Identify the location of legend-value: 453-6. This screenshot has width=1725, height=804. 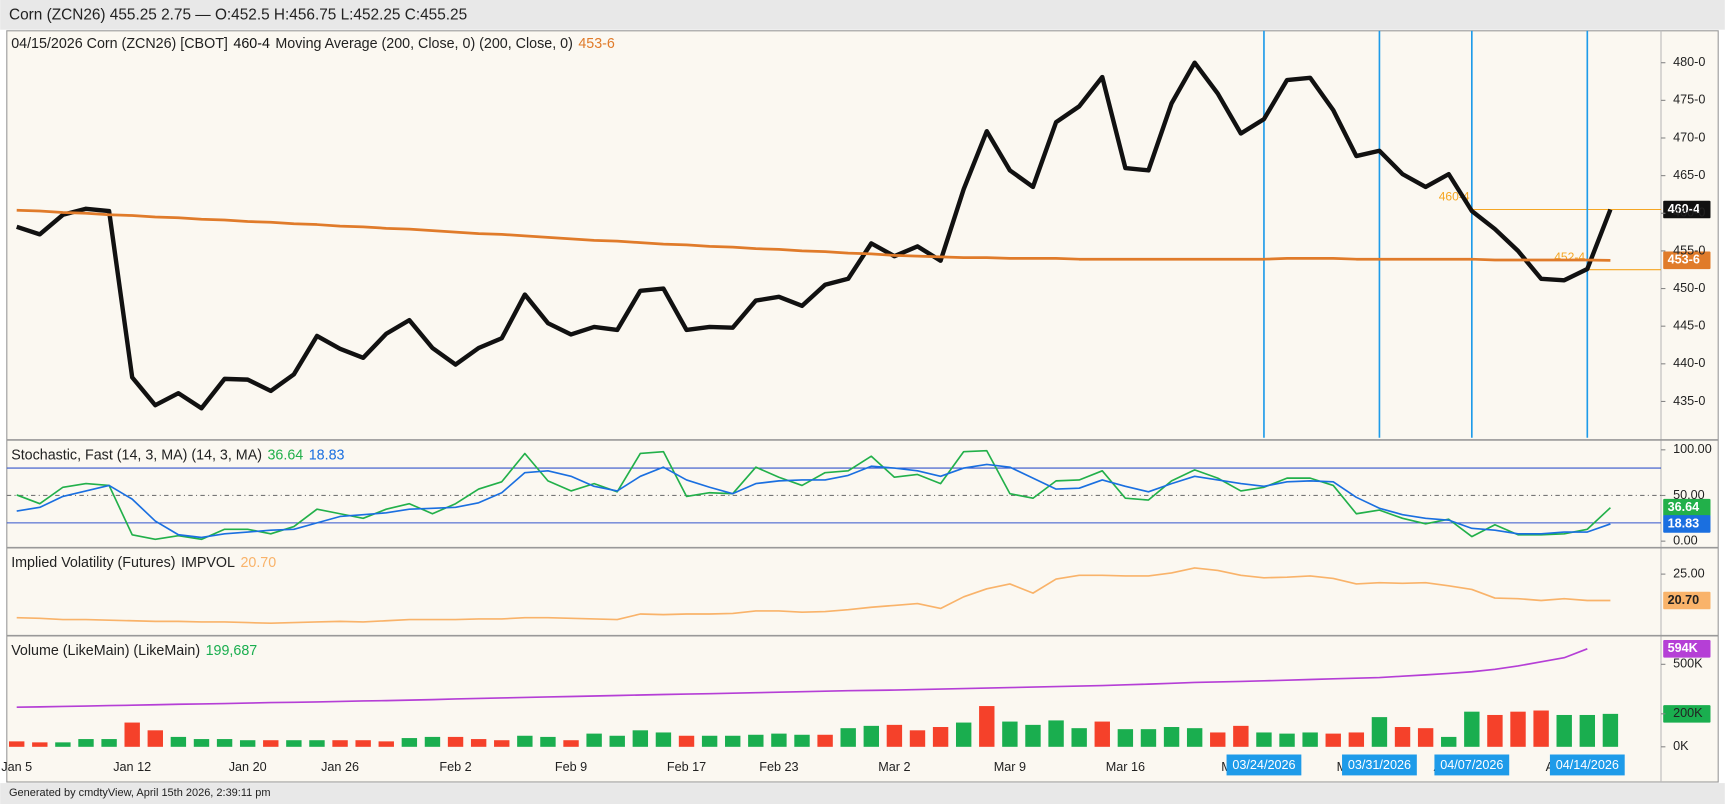
(596, 44).